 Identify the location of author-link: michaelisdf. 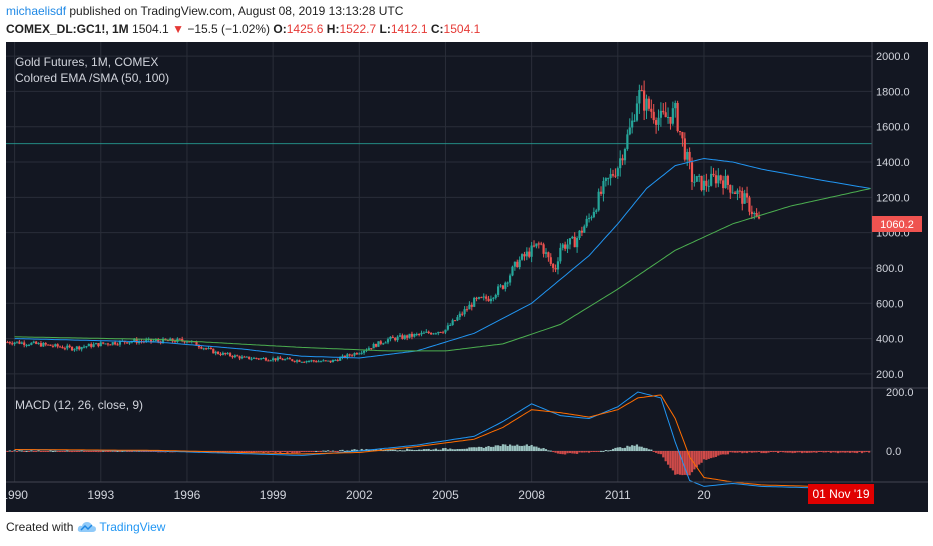
(36, 11).